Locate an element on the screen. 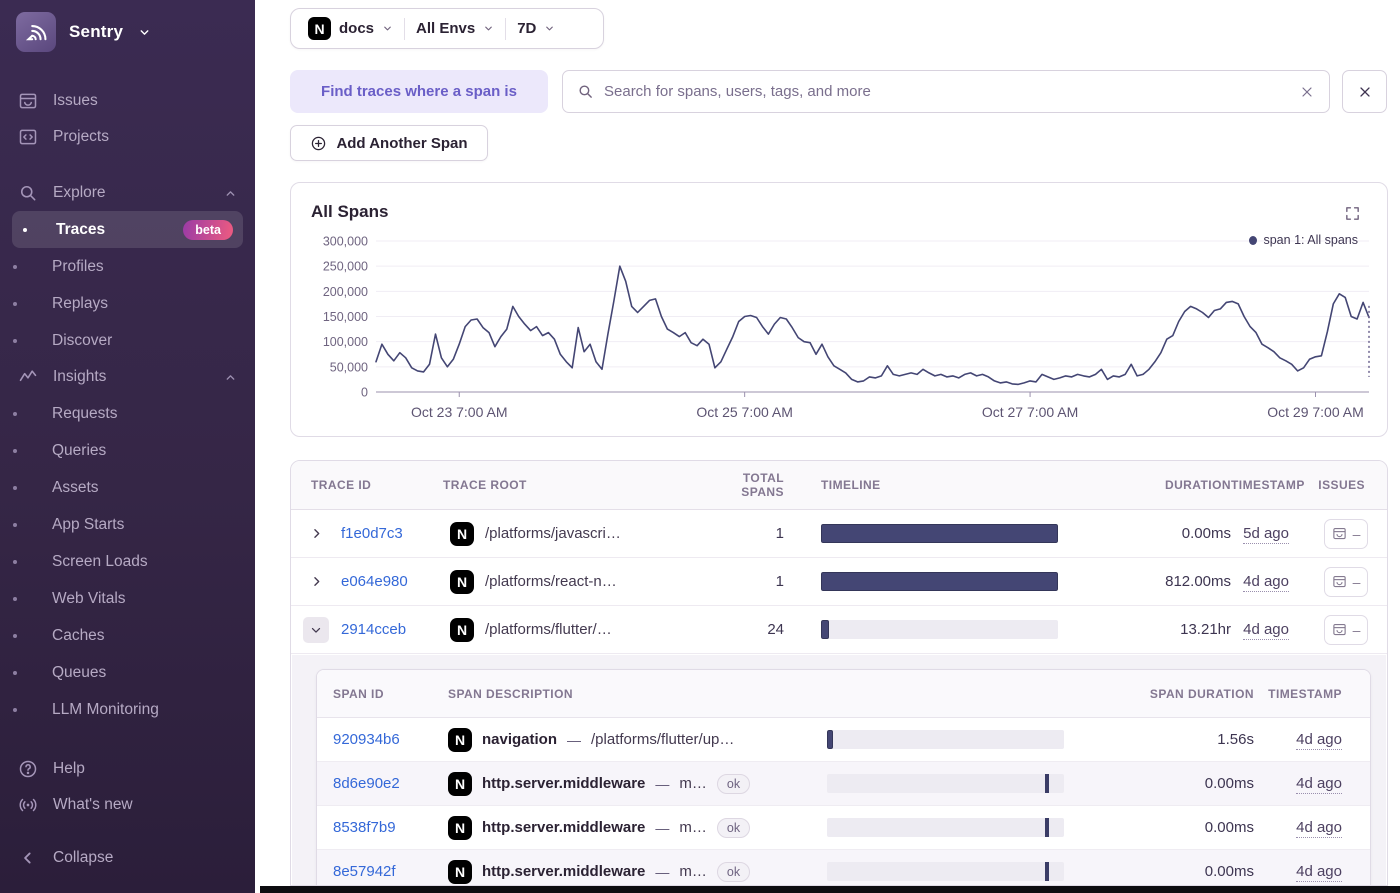 The width and height of the screenshot is (1400, 893). timeline-bar is located at coordinates (939, 581).